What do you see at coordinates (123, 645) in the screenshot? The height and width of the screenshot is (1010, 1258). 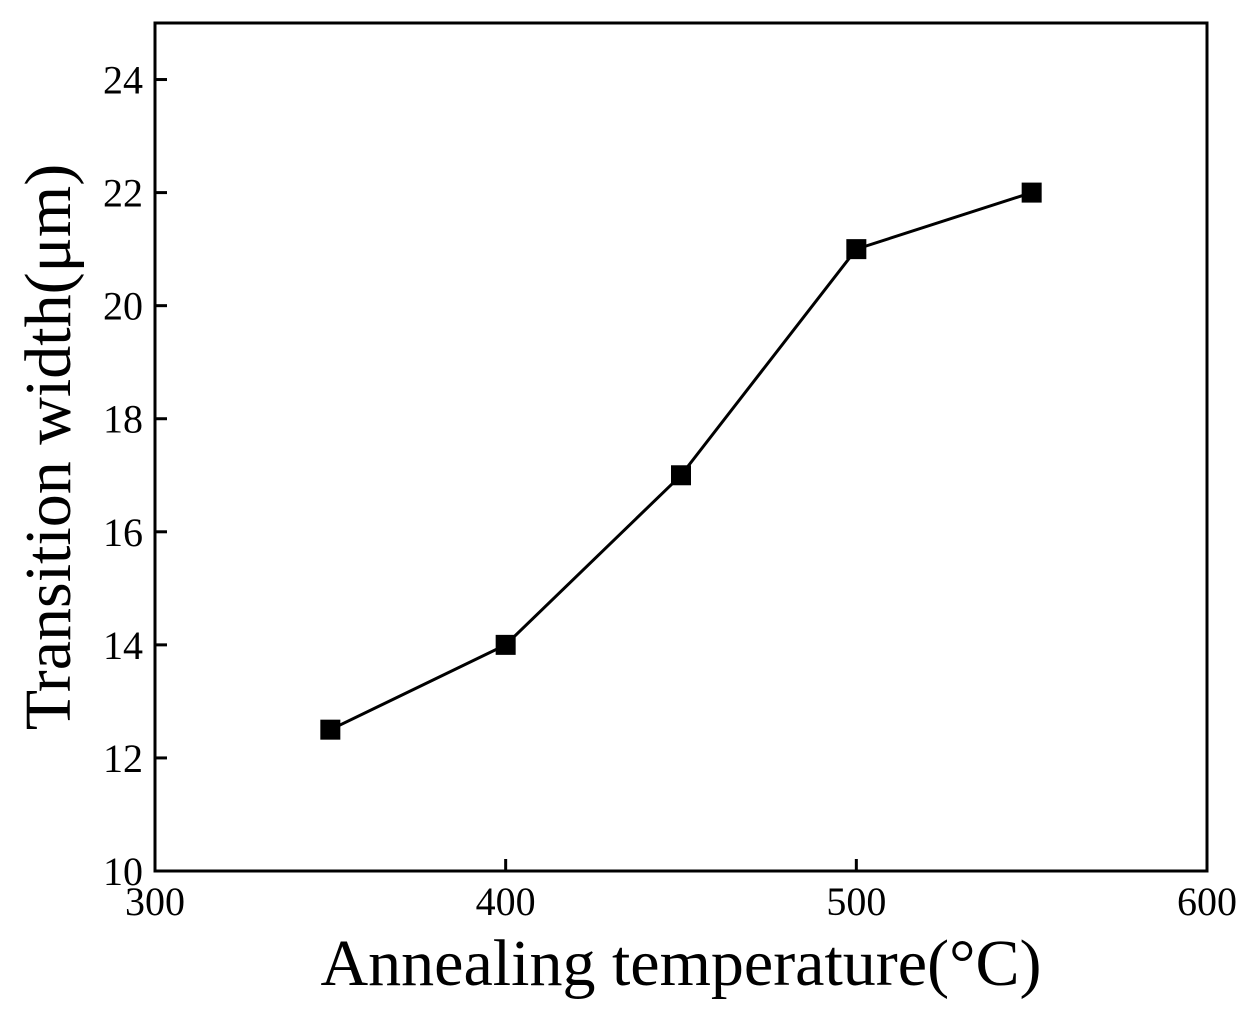 I see `y-tick-label: 14` at bounding box center [123, 645].